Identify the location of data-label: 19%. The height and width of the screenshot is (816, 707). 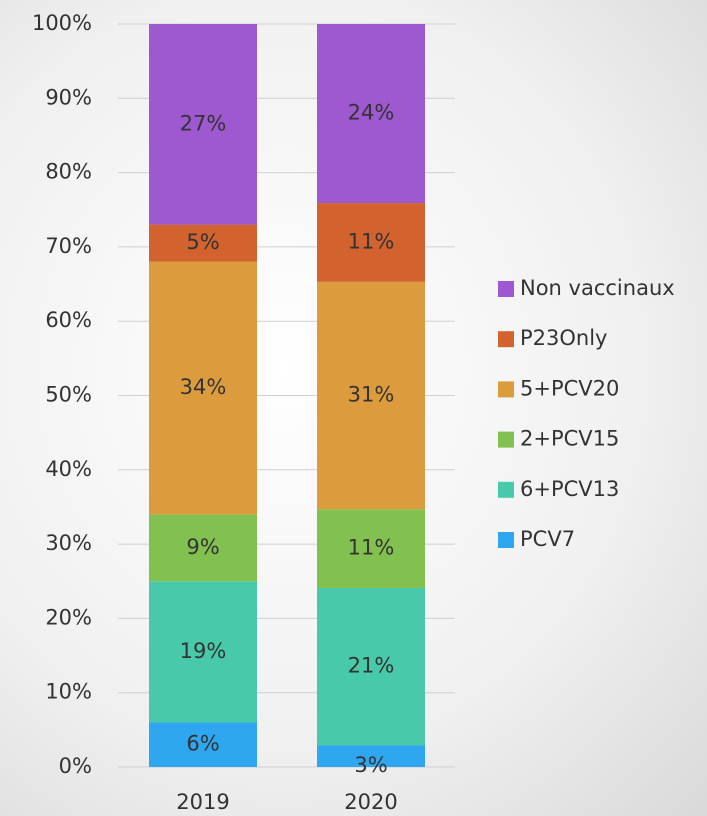
(203, 651).